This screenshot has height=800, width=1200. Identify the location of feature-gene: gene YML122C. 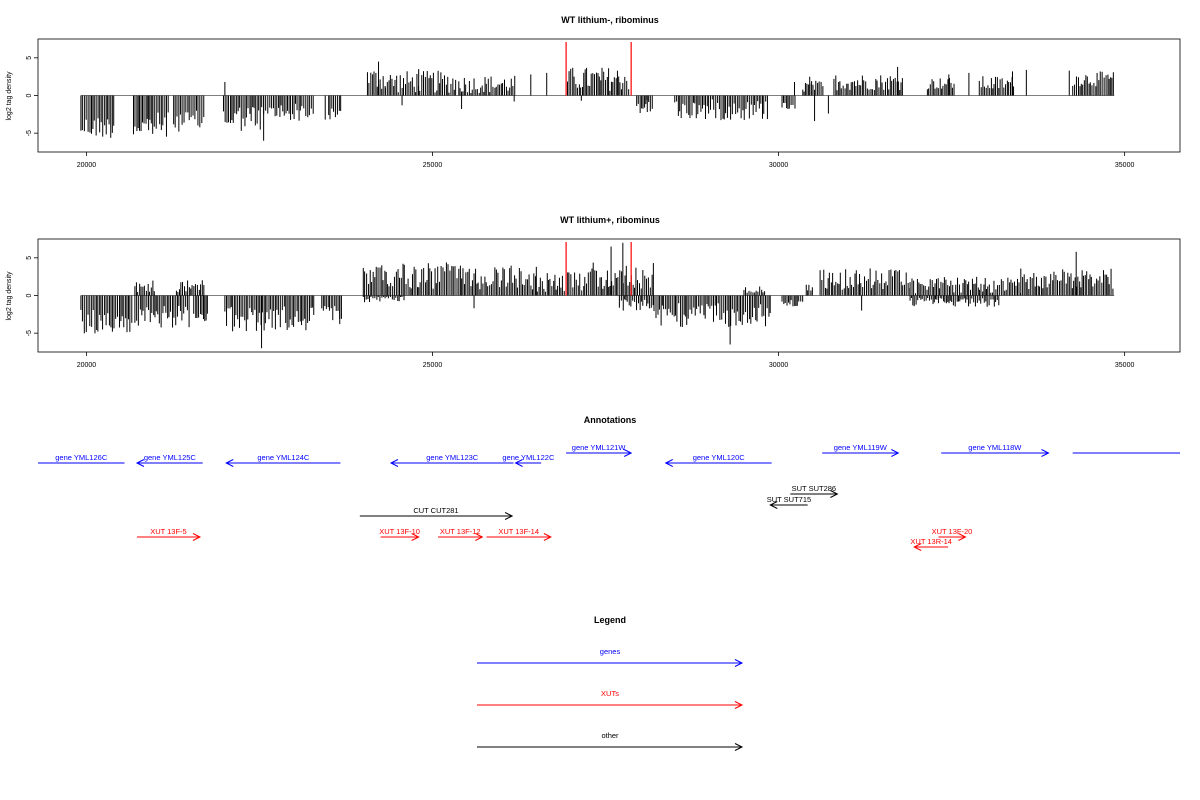
(528, 460).